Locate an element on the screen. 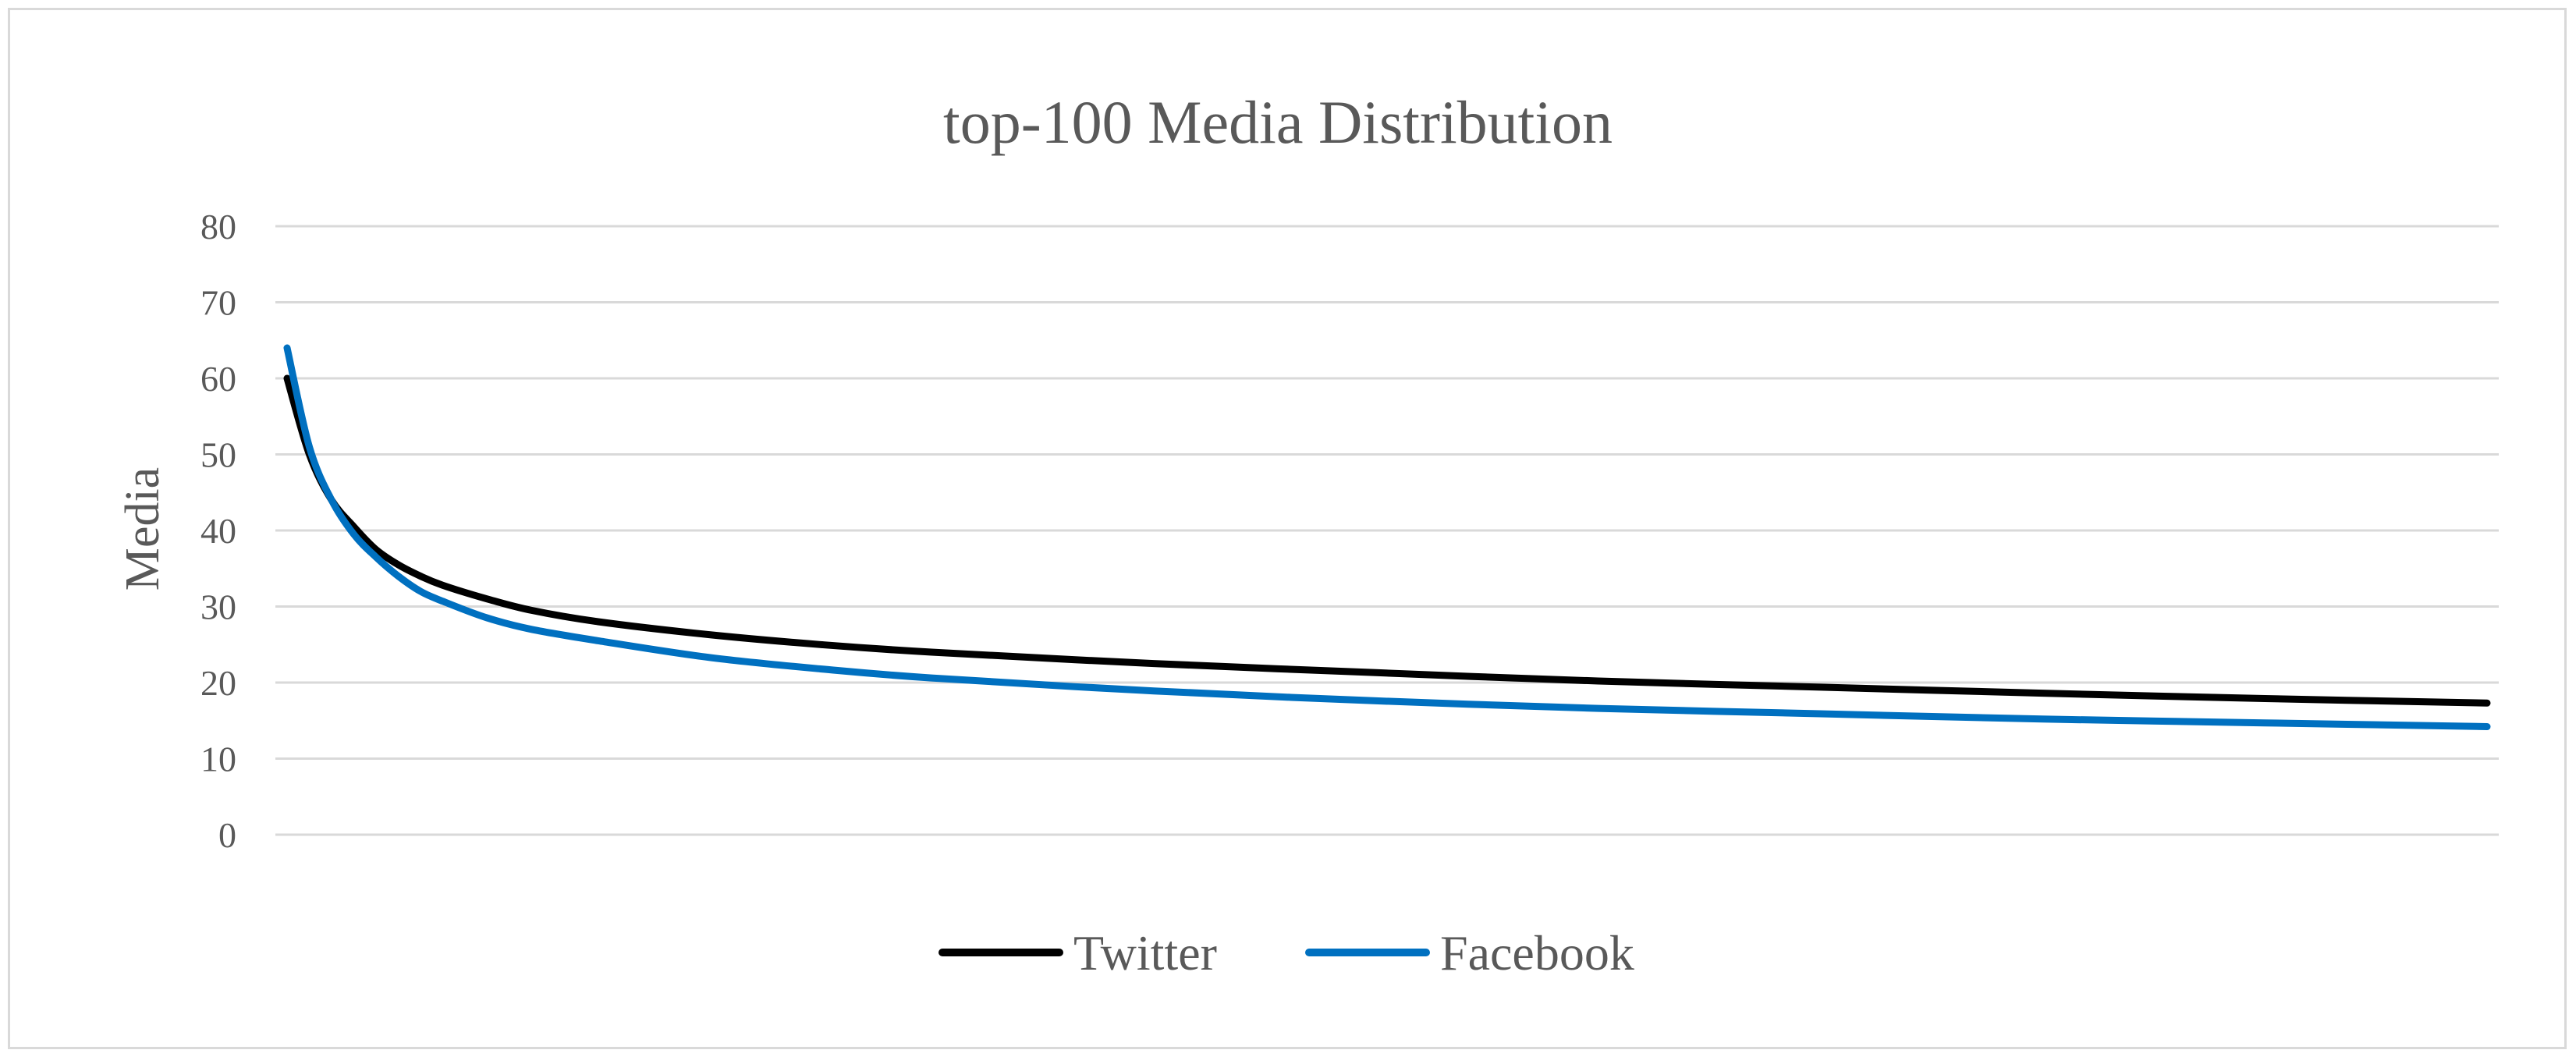  y-tick-label: 80 is located at coordinates (218, 227).